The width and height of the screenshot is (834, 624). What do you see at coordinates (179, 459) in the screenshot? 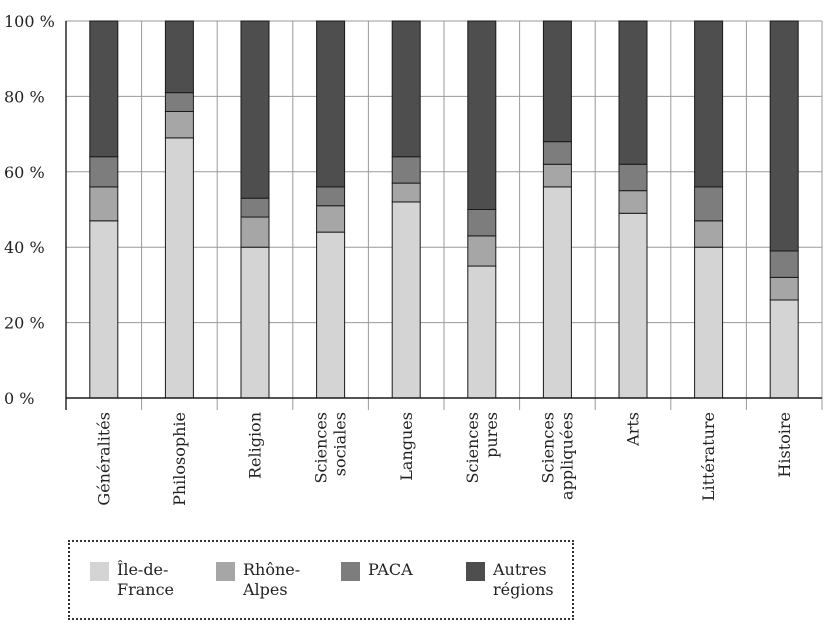
I see `x-tick-label: Philosophie` at bounding box center [179, 459].